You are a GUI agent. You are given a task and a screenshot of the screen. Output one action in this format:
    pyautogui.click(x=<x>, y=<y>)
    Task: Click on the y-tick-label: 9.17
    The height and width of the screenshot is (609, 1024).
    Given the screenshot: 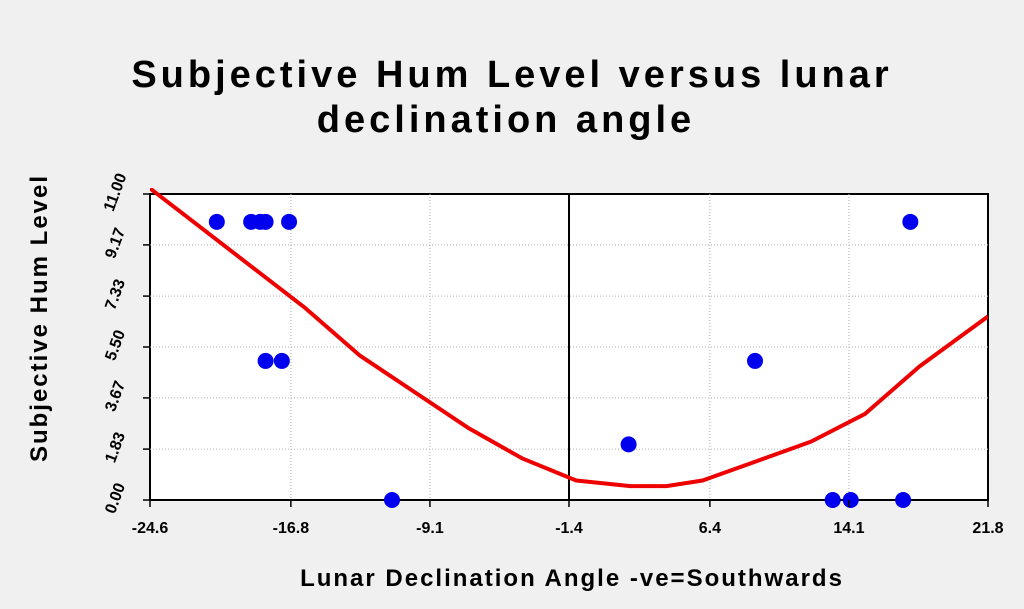 What is the action you would take?
    pyautogui.click(x=115, y=243)
    